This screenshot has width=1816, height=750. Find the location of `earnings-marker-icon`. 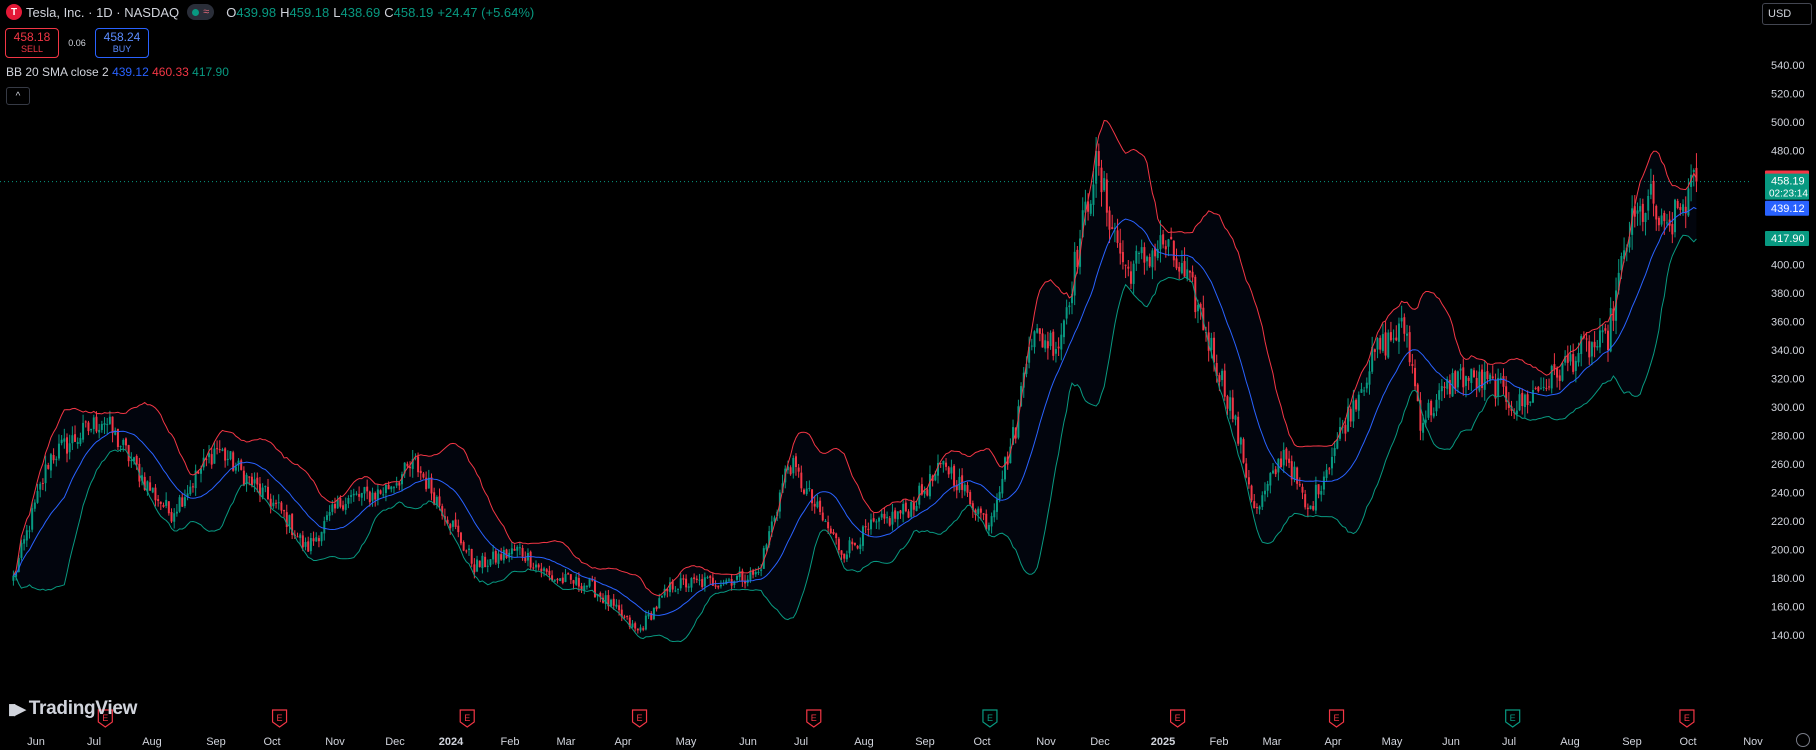

earnings-marker-icon is located at coordinates (1513, 718).